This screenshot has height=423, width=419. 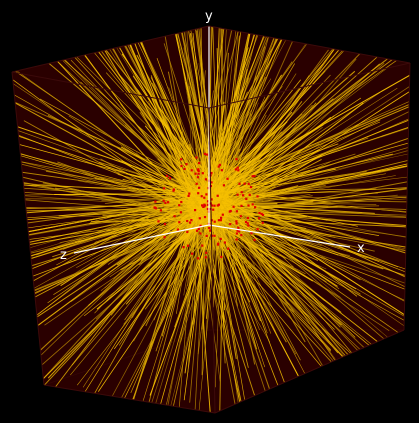 I want to click on z-axis-label: z, so click(x=63, y=255).